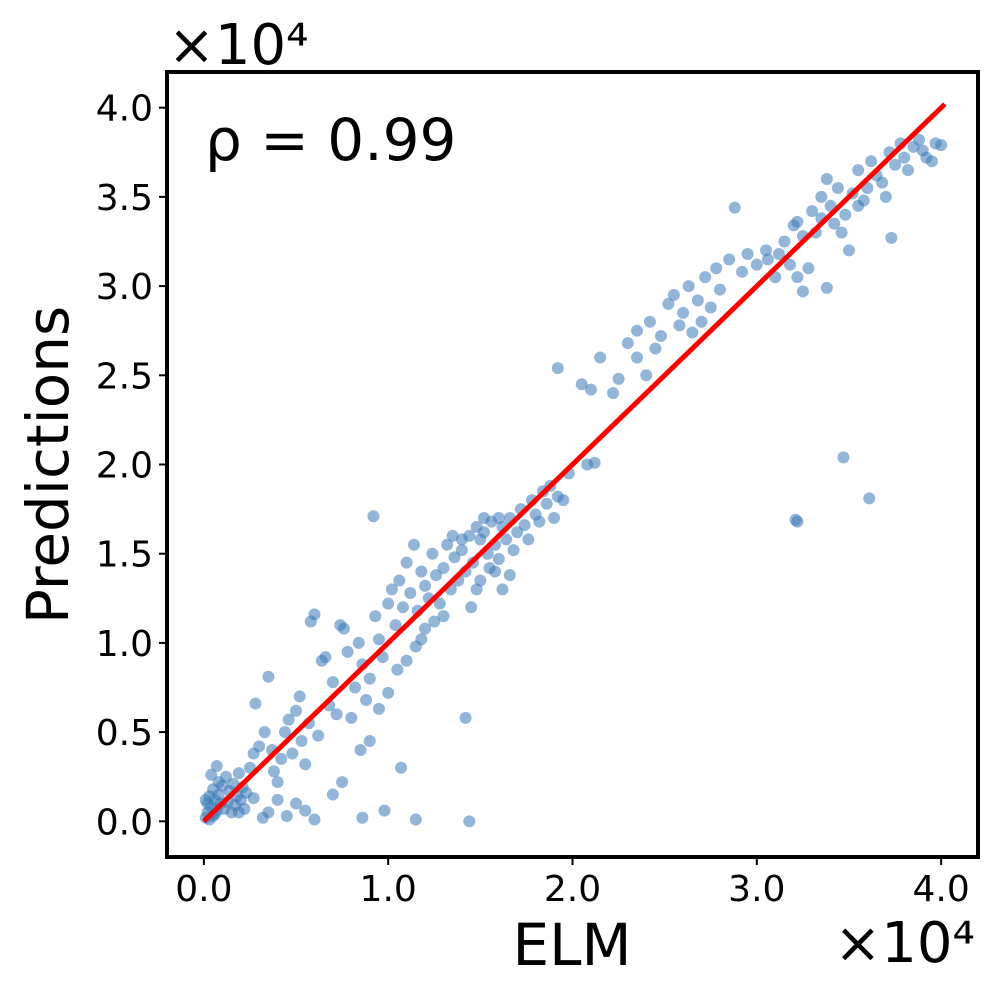 This screenshot has height=997, width=997. Describe the element at coordinates (941, 889) in the screenshot. I see `x-tick-label: 4.0` at that location.